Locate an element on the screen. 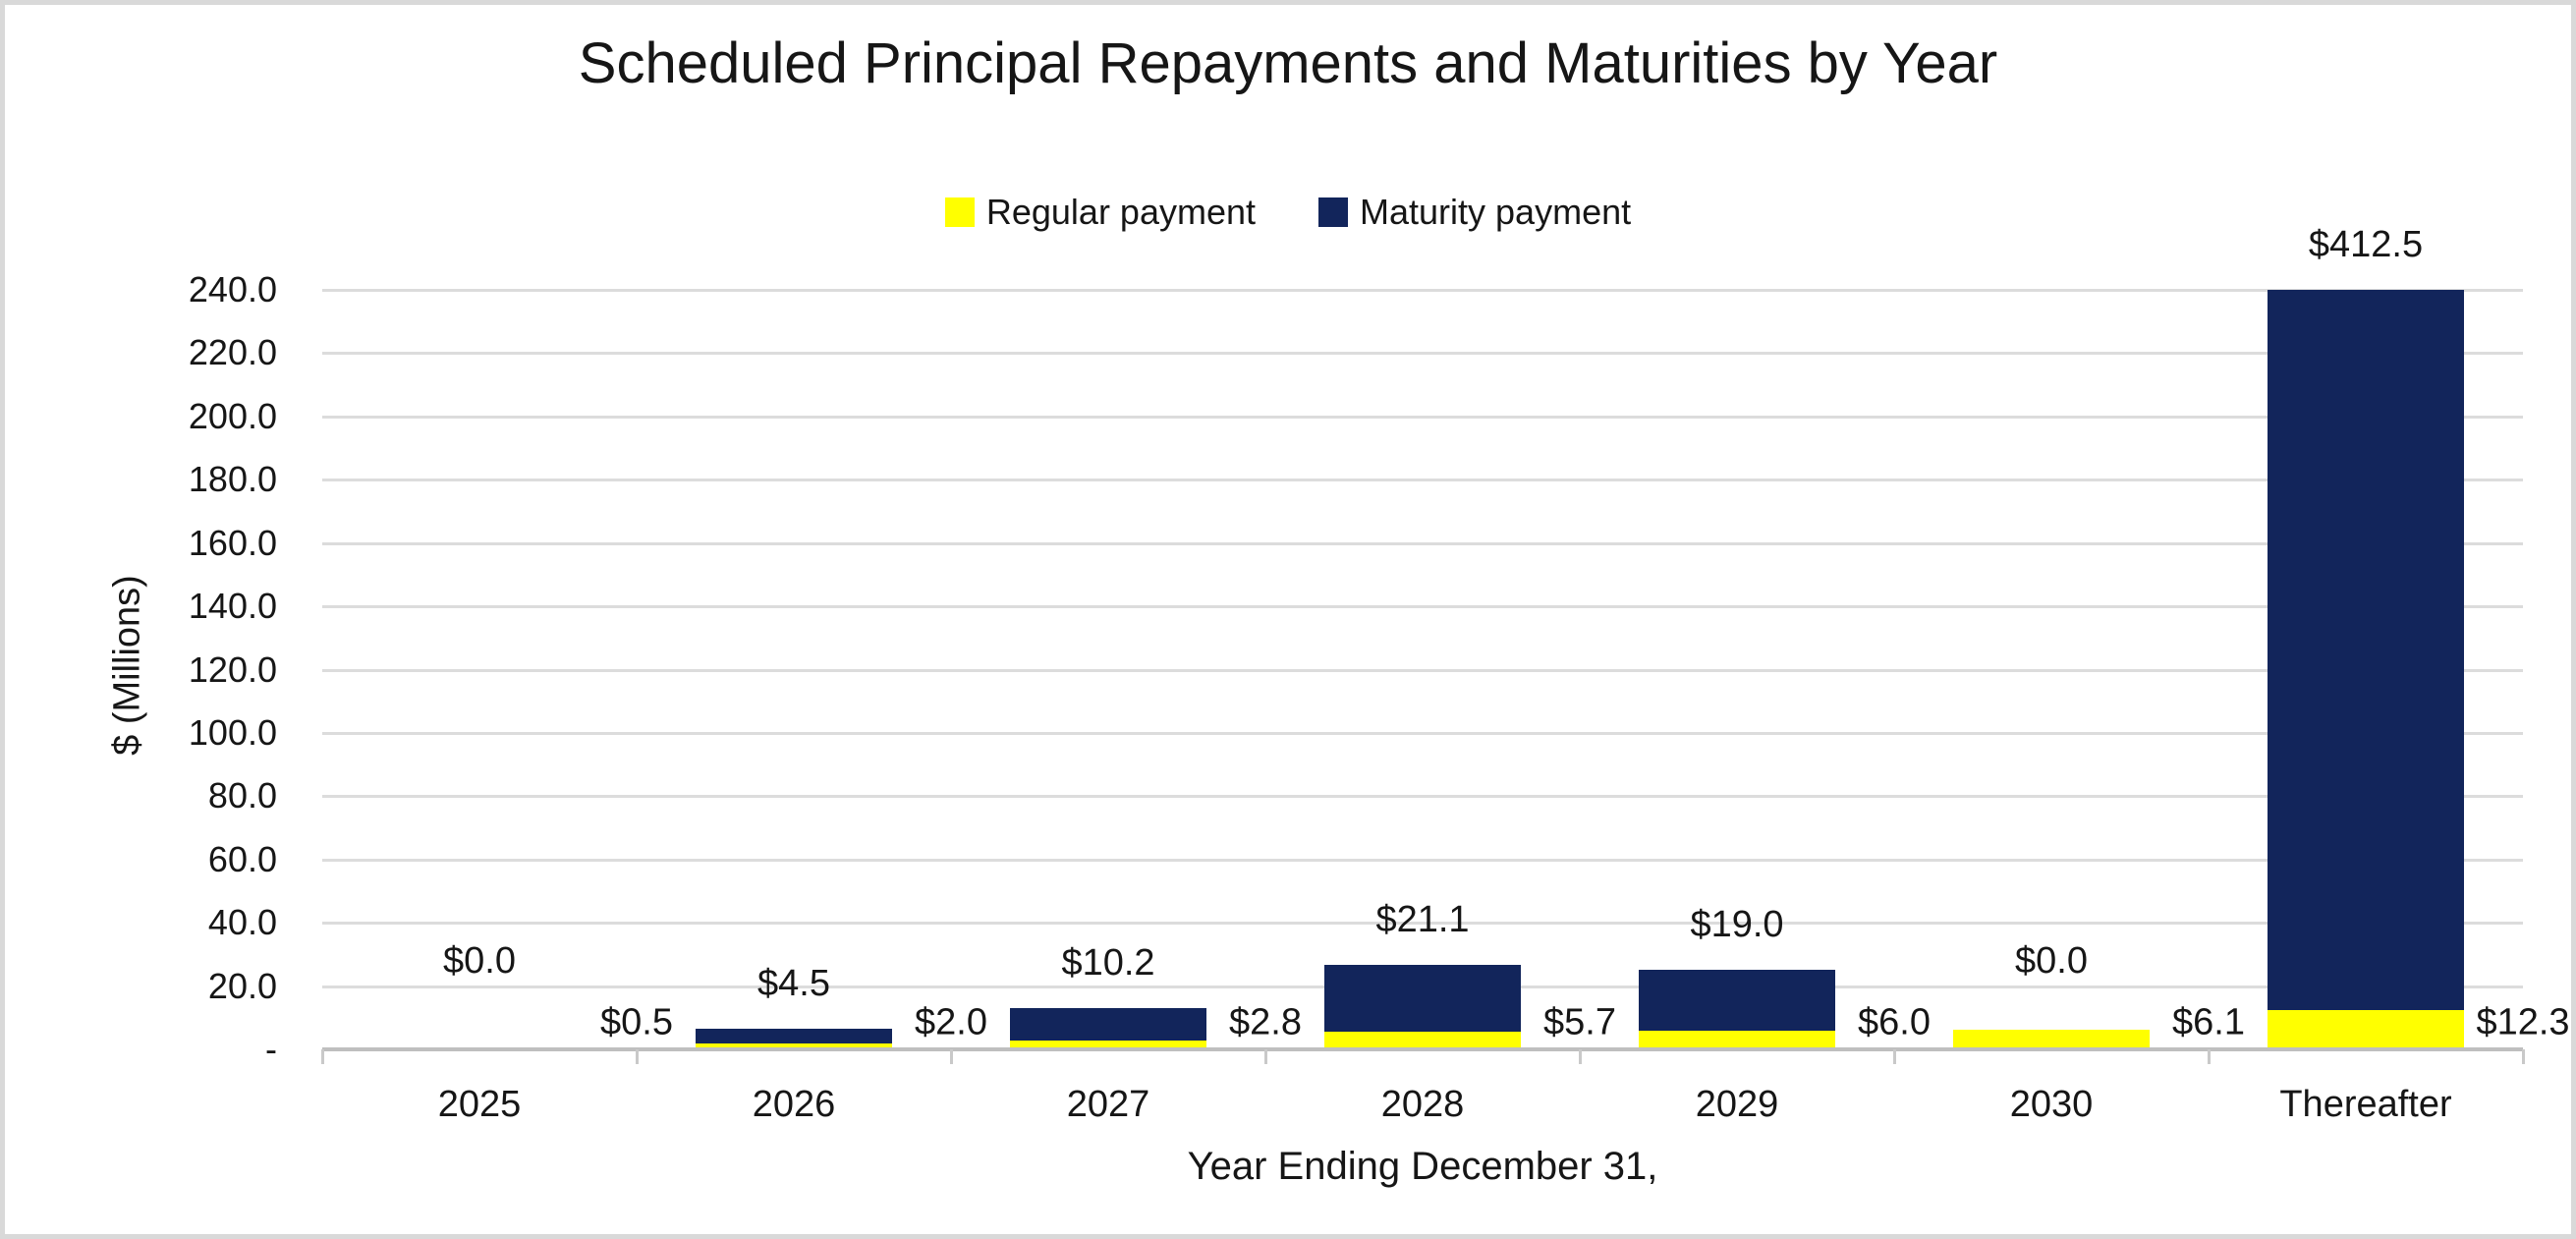 The width and height of the screenshot is (2576, 1239). y-axis-tick-label: 100.0 is located at coordinates (232, 732).